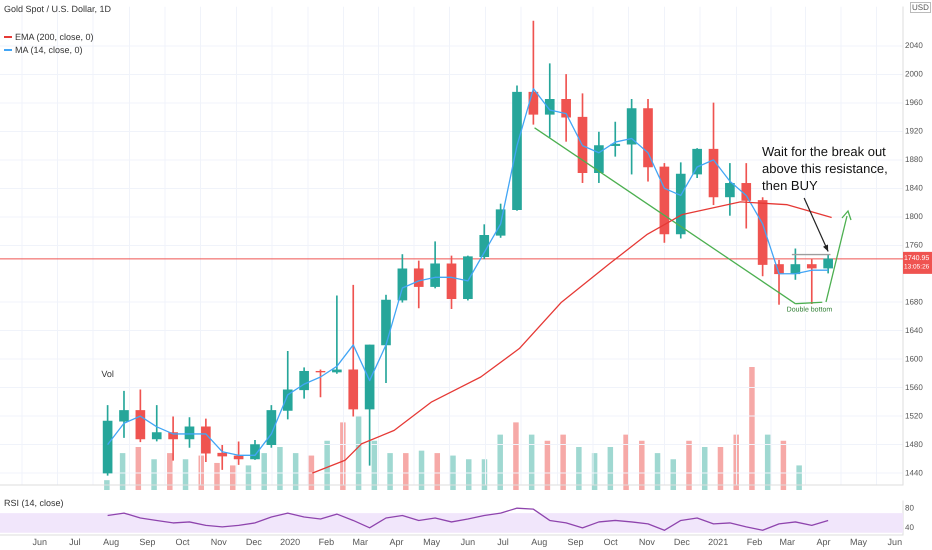  Describe the element at coordinates (914, 131) in the screenshot. I see `y-tick-label: 1920` at that location.